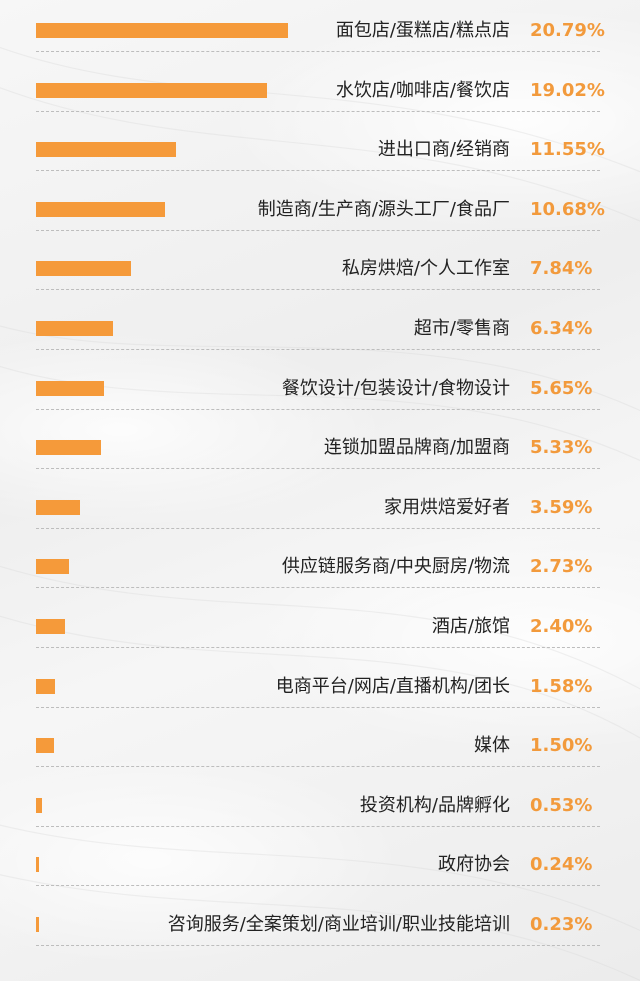 This screenshot has height=981, width=640. Describe the element at coordinates (561, 328) in the screenshot. I see `value-label: 6.34%` at that location.